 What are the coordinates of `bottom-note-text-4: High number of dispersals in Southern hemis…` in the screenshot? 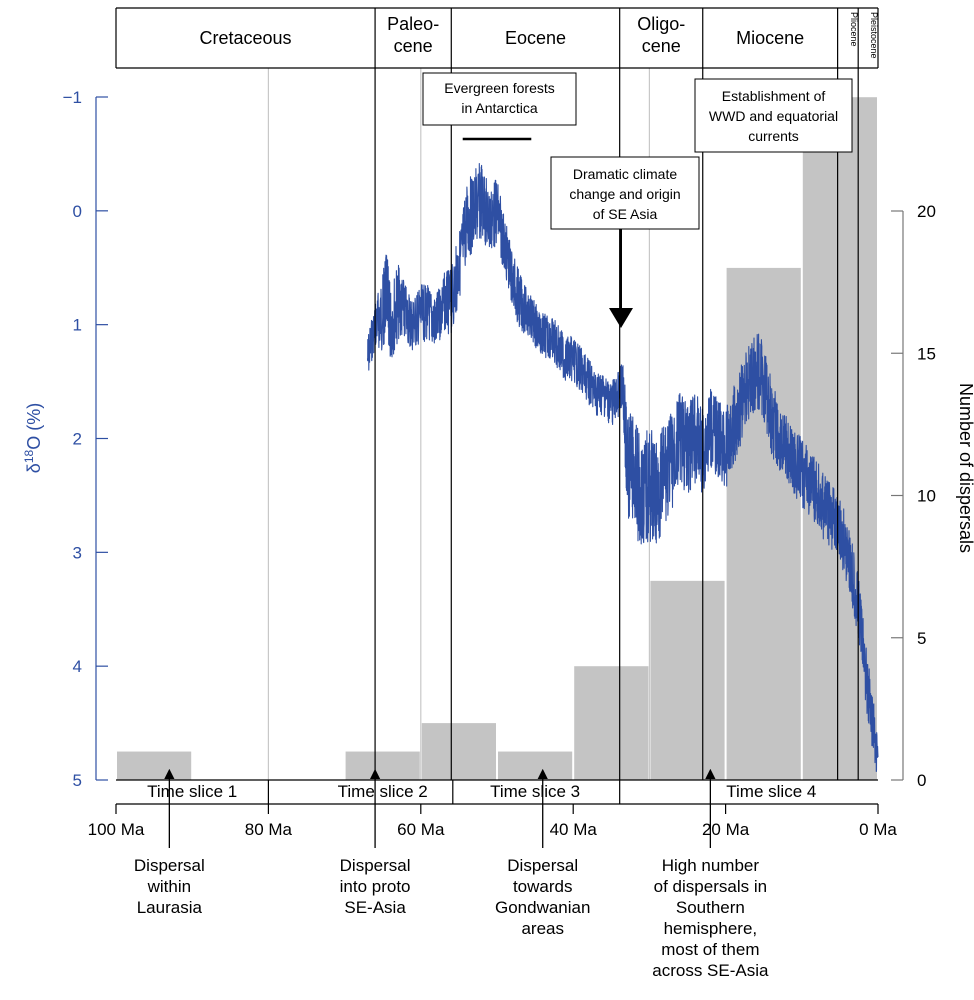 It's located at (710, 918).